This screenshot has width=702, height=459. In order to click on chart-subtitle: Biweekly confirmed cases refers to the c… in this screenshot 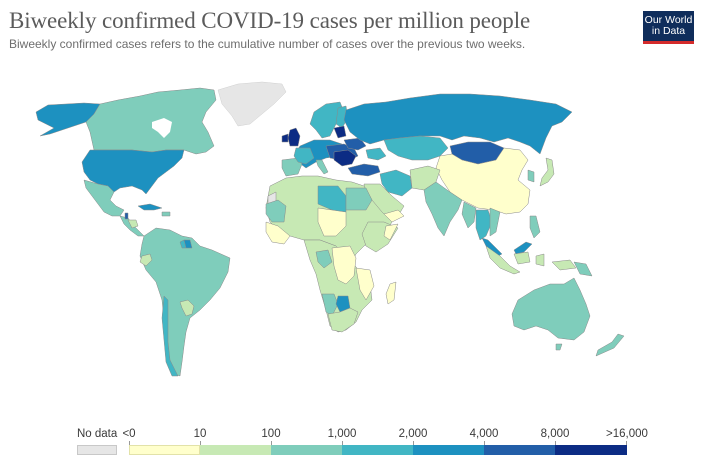, I will do `click(267, 44)`.